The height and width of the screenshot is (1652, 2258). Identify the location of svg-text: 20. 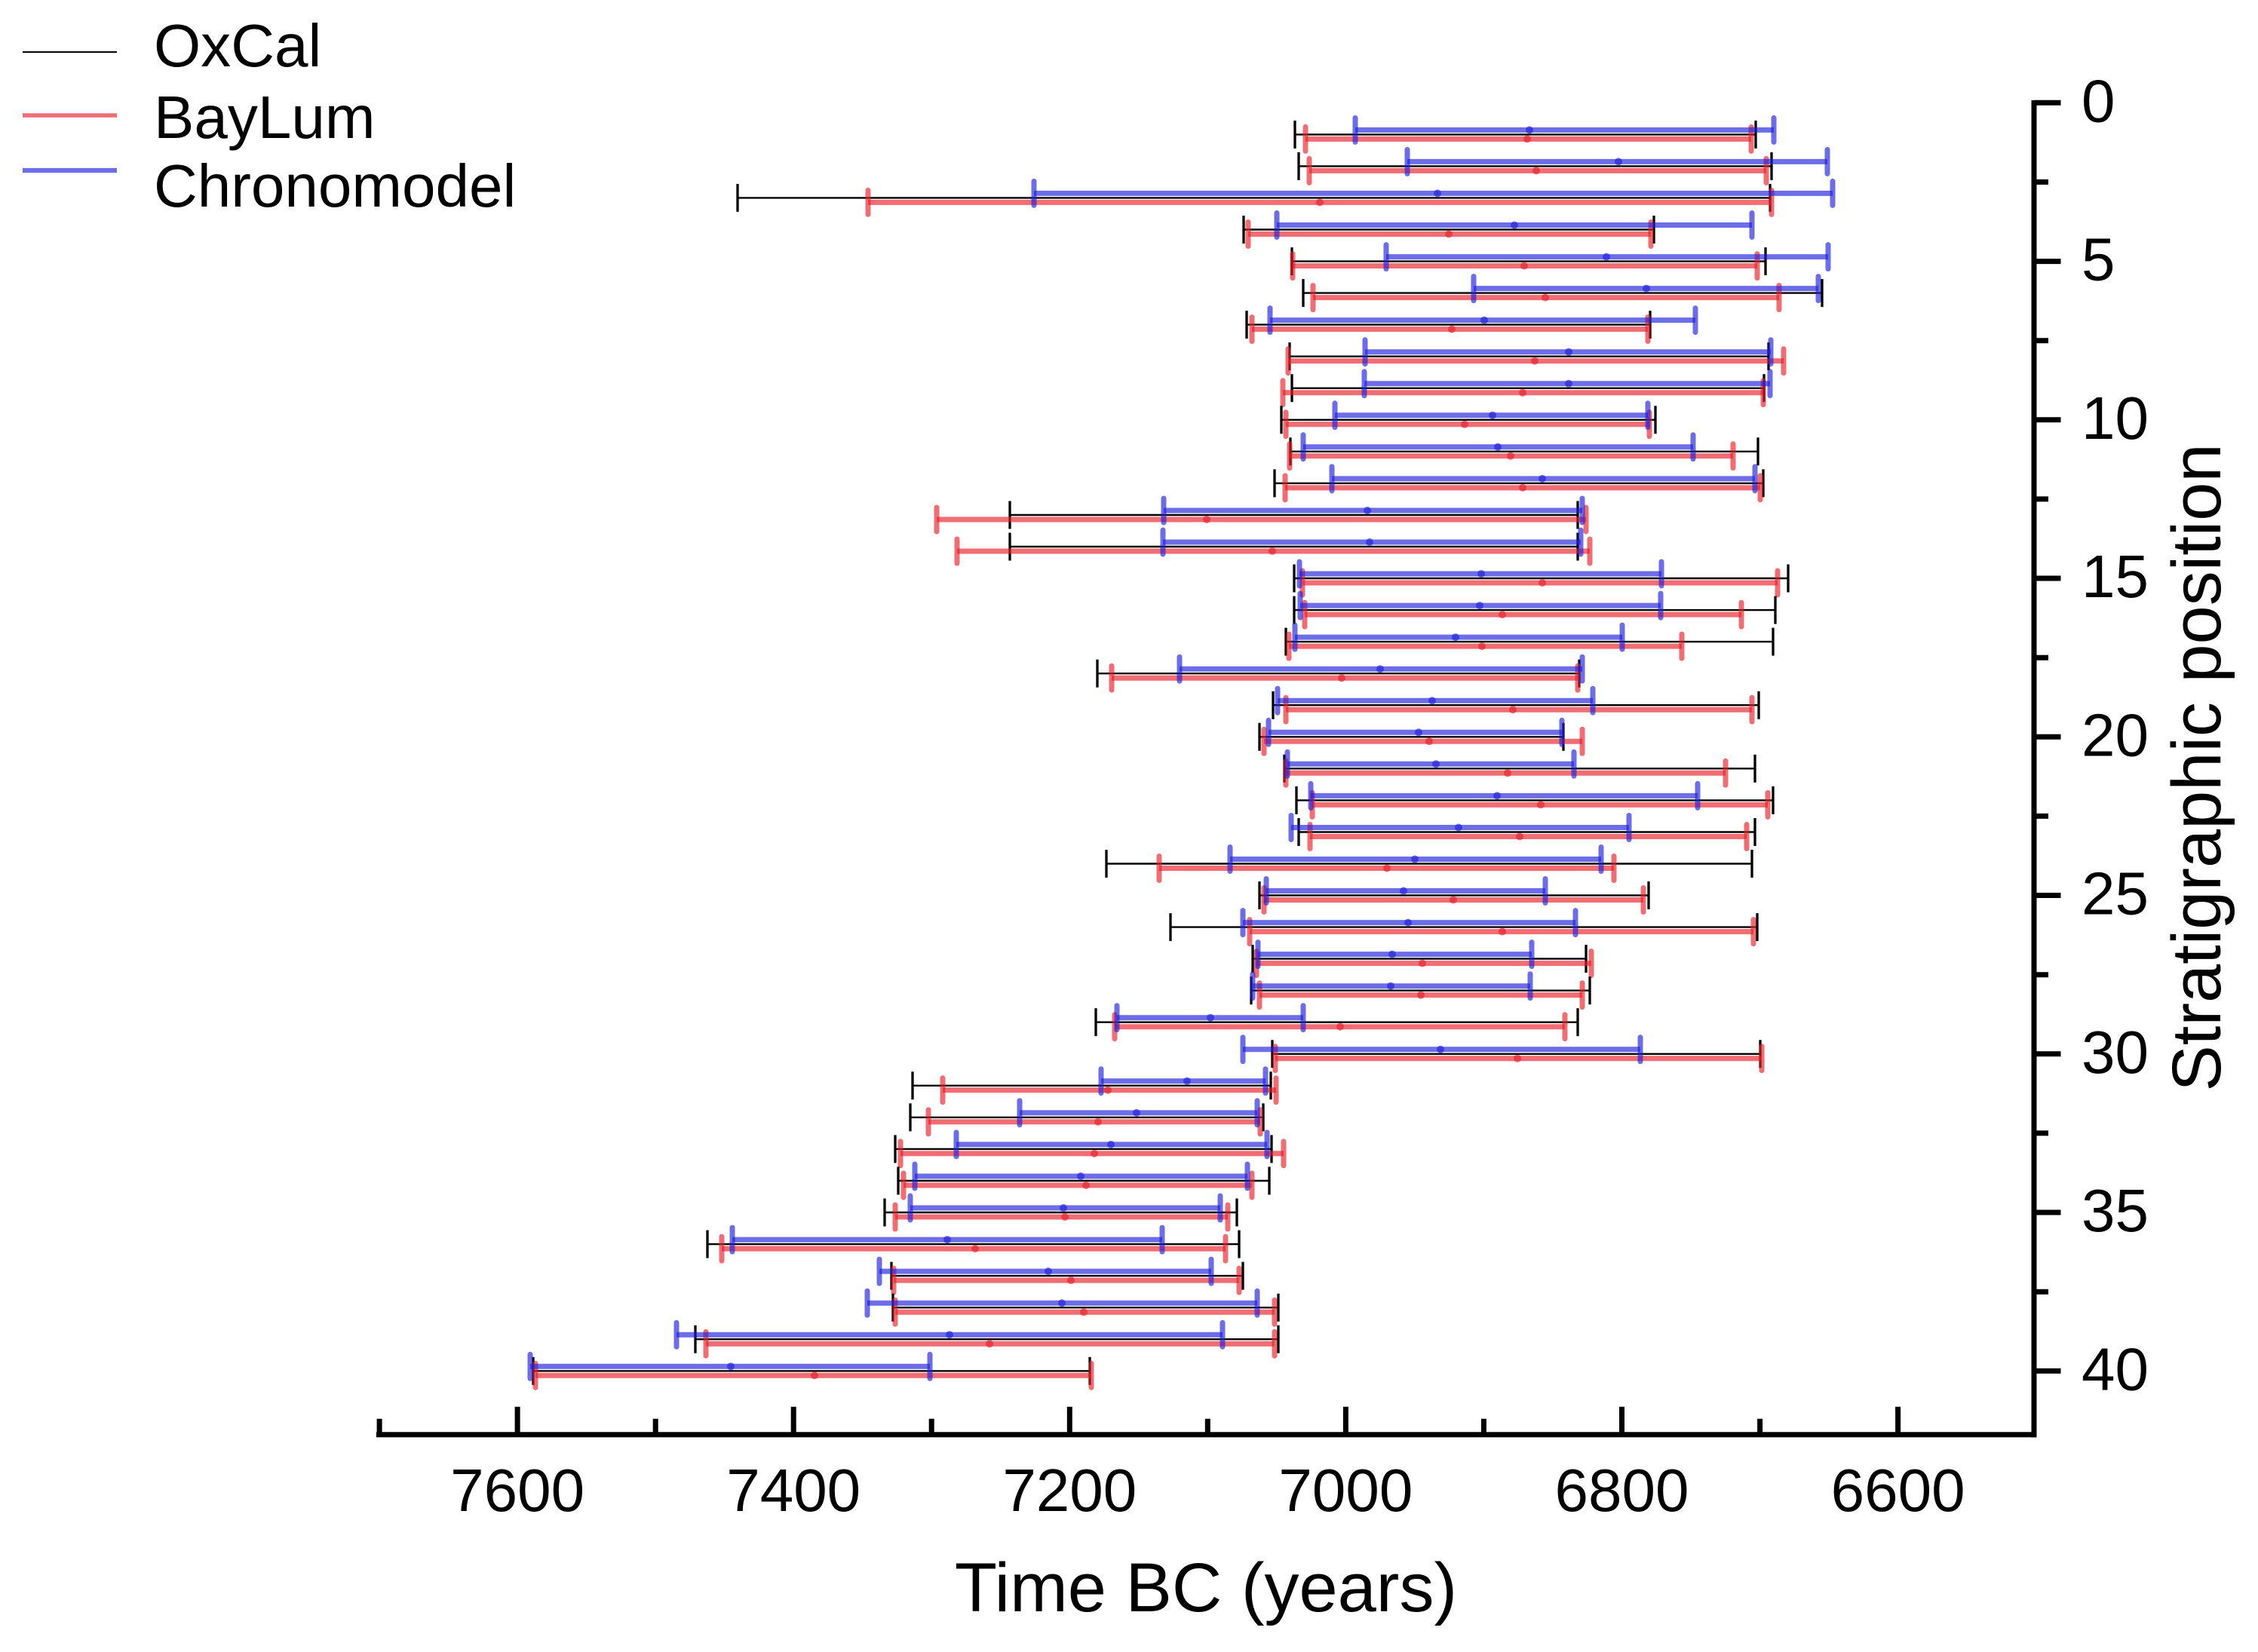
(2115, 734).